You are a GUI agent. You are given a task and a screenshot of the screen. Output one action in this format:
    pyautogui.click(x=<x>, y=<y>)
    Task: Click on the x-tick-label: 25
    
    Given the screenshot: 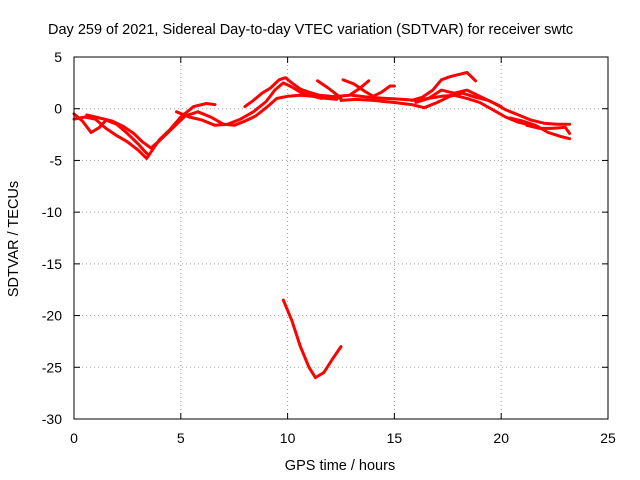 What is the action you would take?
    pyautogui.click(x=608, y=438)
    